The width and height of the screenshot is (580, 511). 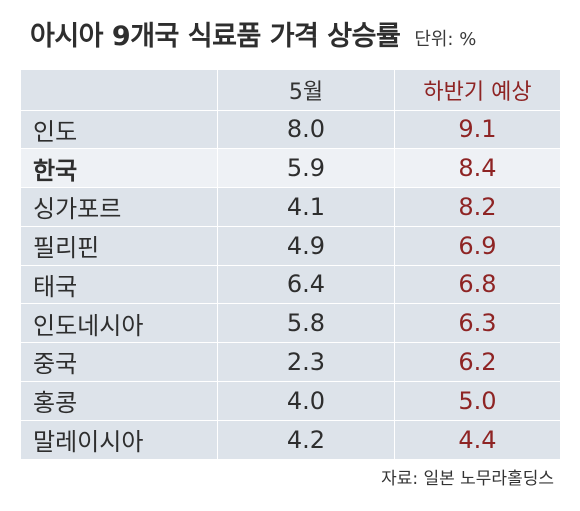 I want to click on cell-forecast-value: 6.8, so click(x=477, y=284).